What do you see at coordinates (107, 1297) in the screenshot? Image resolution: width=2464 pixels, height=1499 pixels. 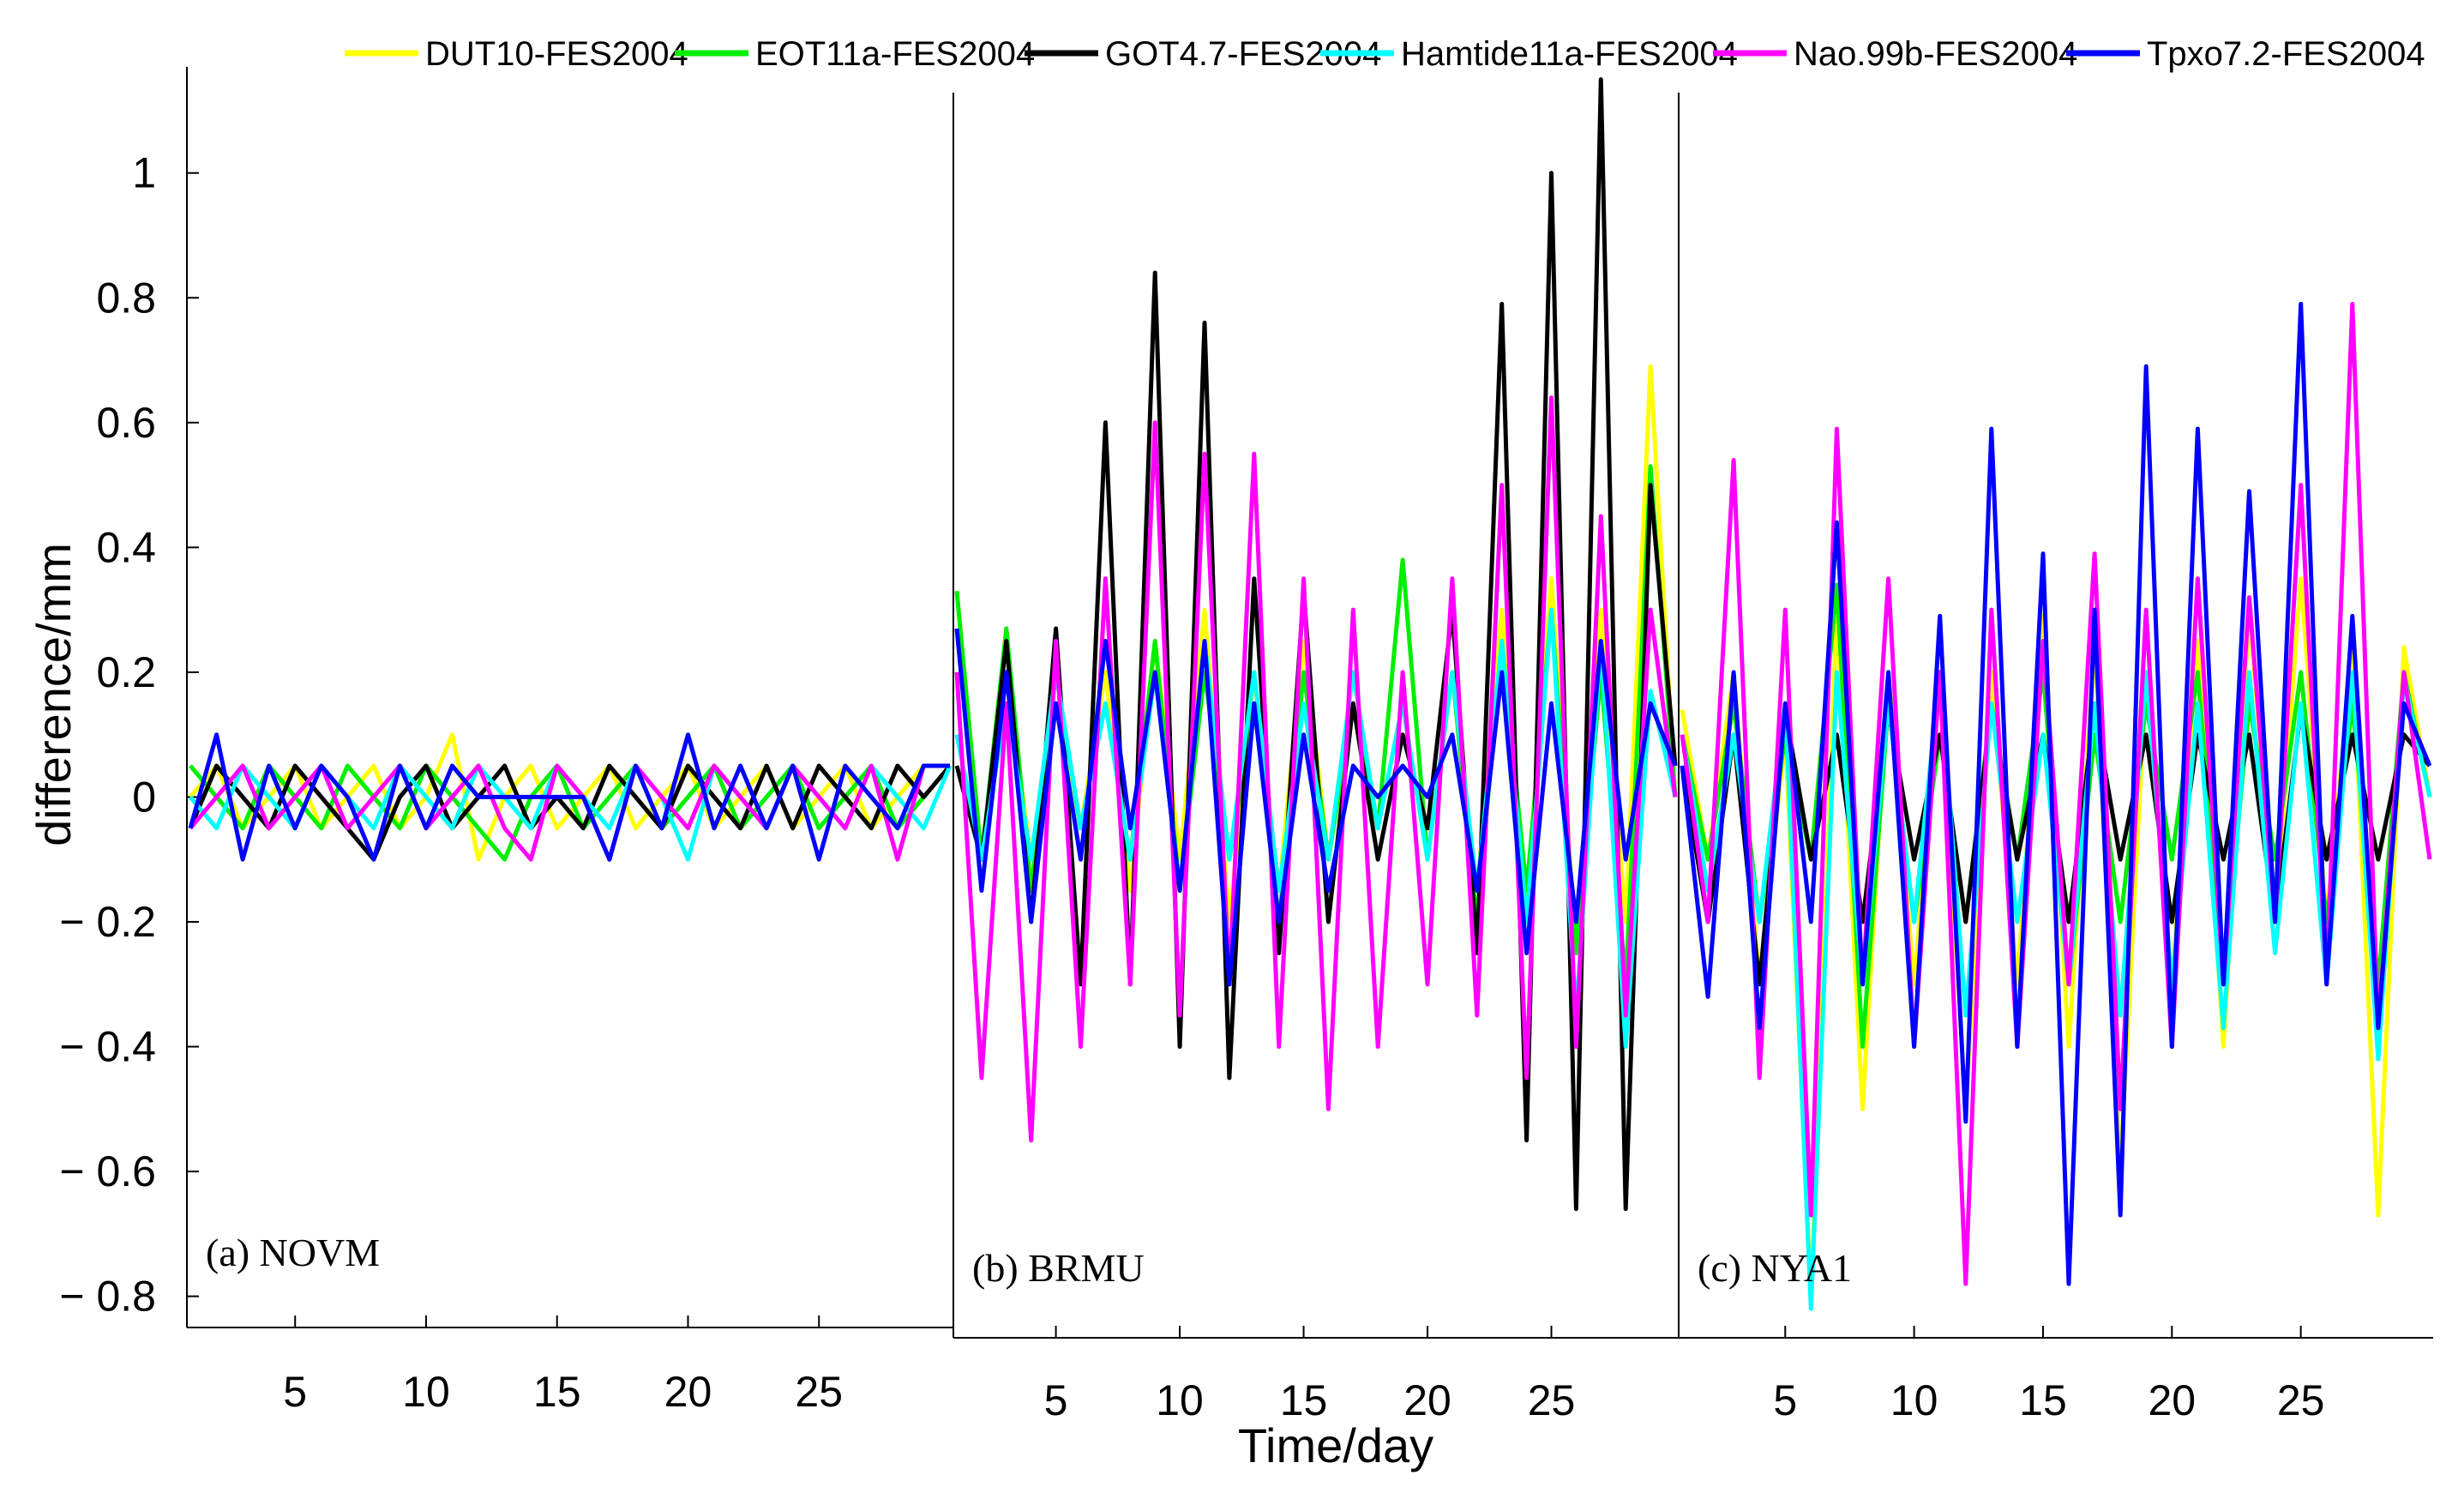 I see `y-tick-label: − 0.8` at bounding box center [107, 1297].